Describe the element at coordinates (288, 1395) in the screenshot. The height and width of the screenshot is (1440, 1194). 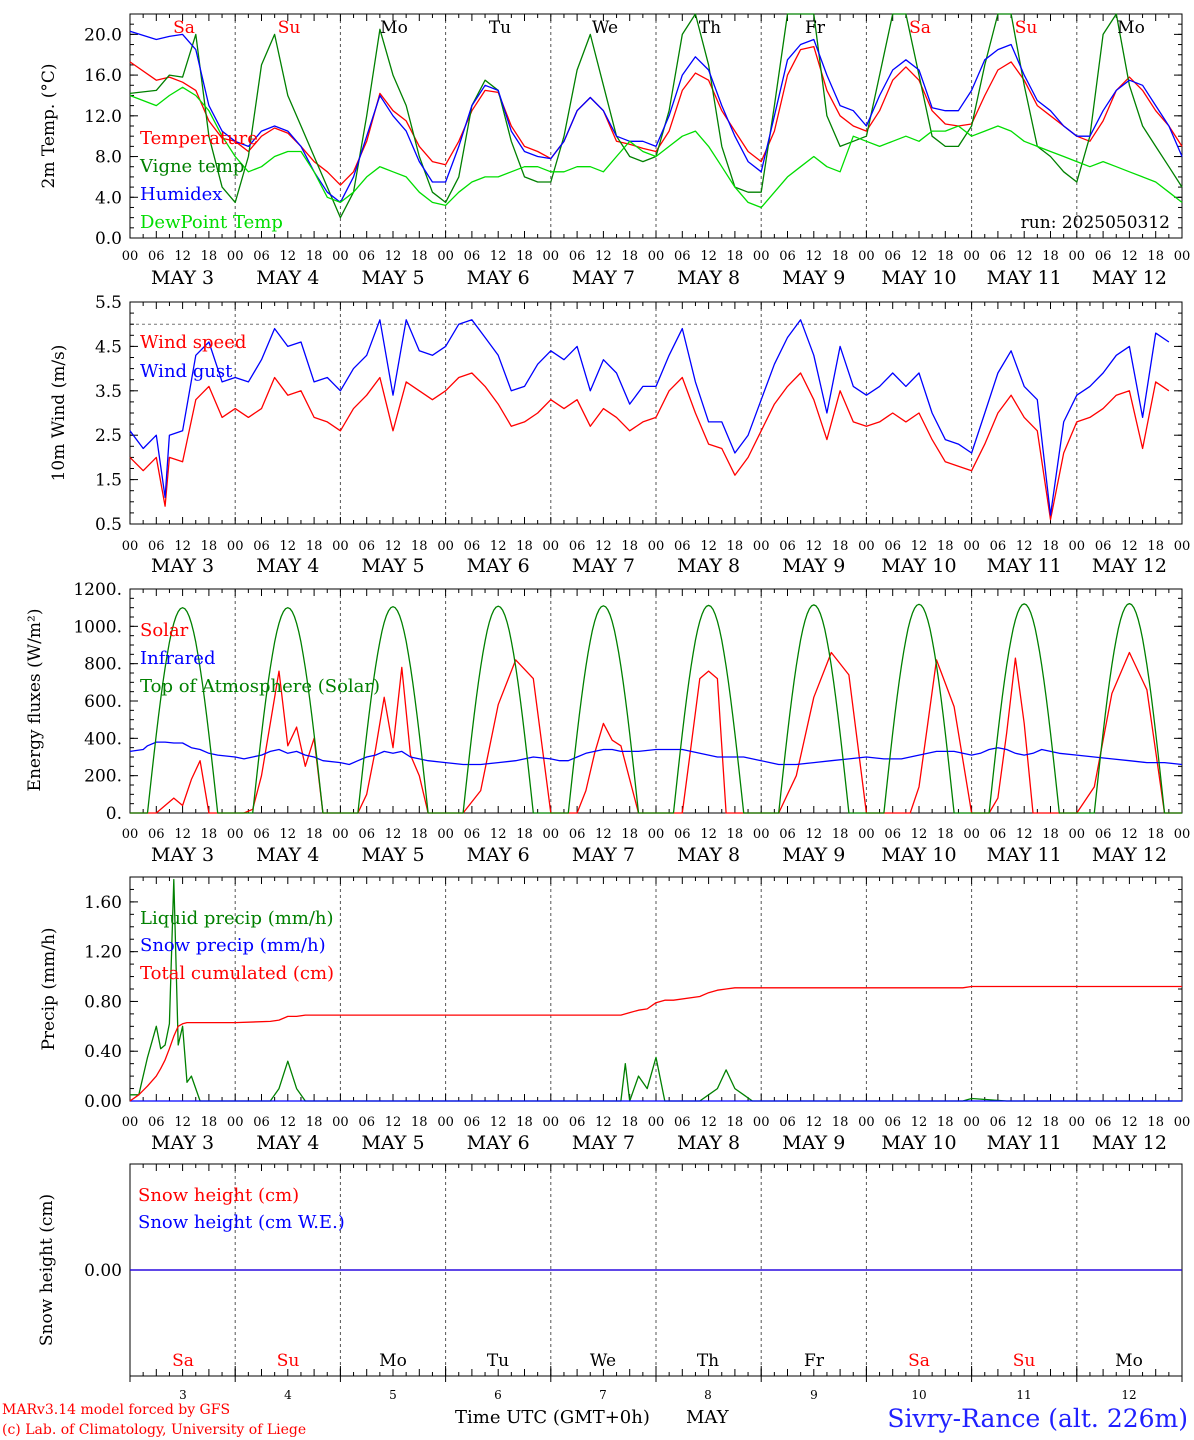
I see `date-number: 4` at that location.